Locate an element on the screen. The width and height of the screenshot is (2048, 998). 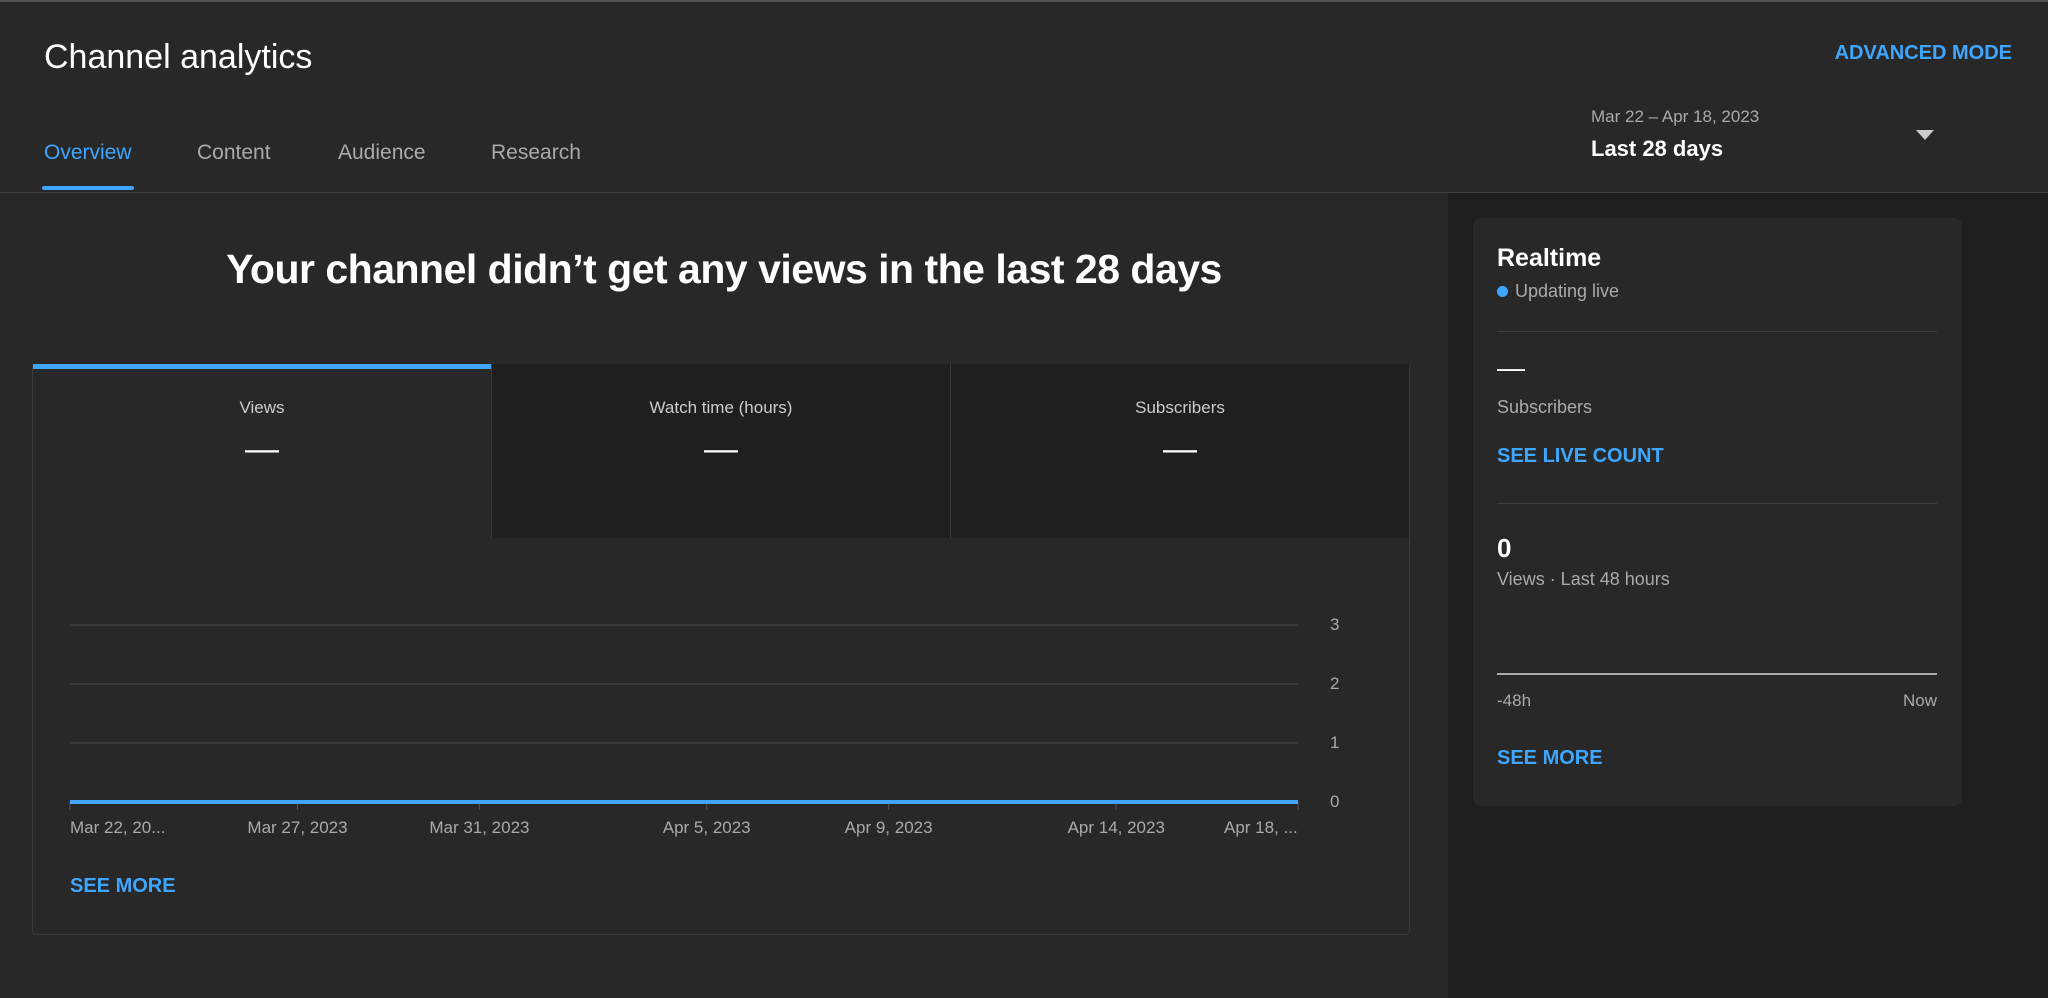
realtime-views-label: Views · Last 48 hours is located at coordinates (1583, 579).